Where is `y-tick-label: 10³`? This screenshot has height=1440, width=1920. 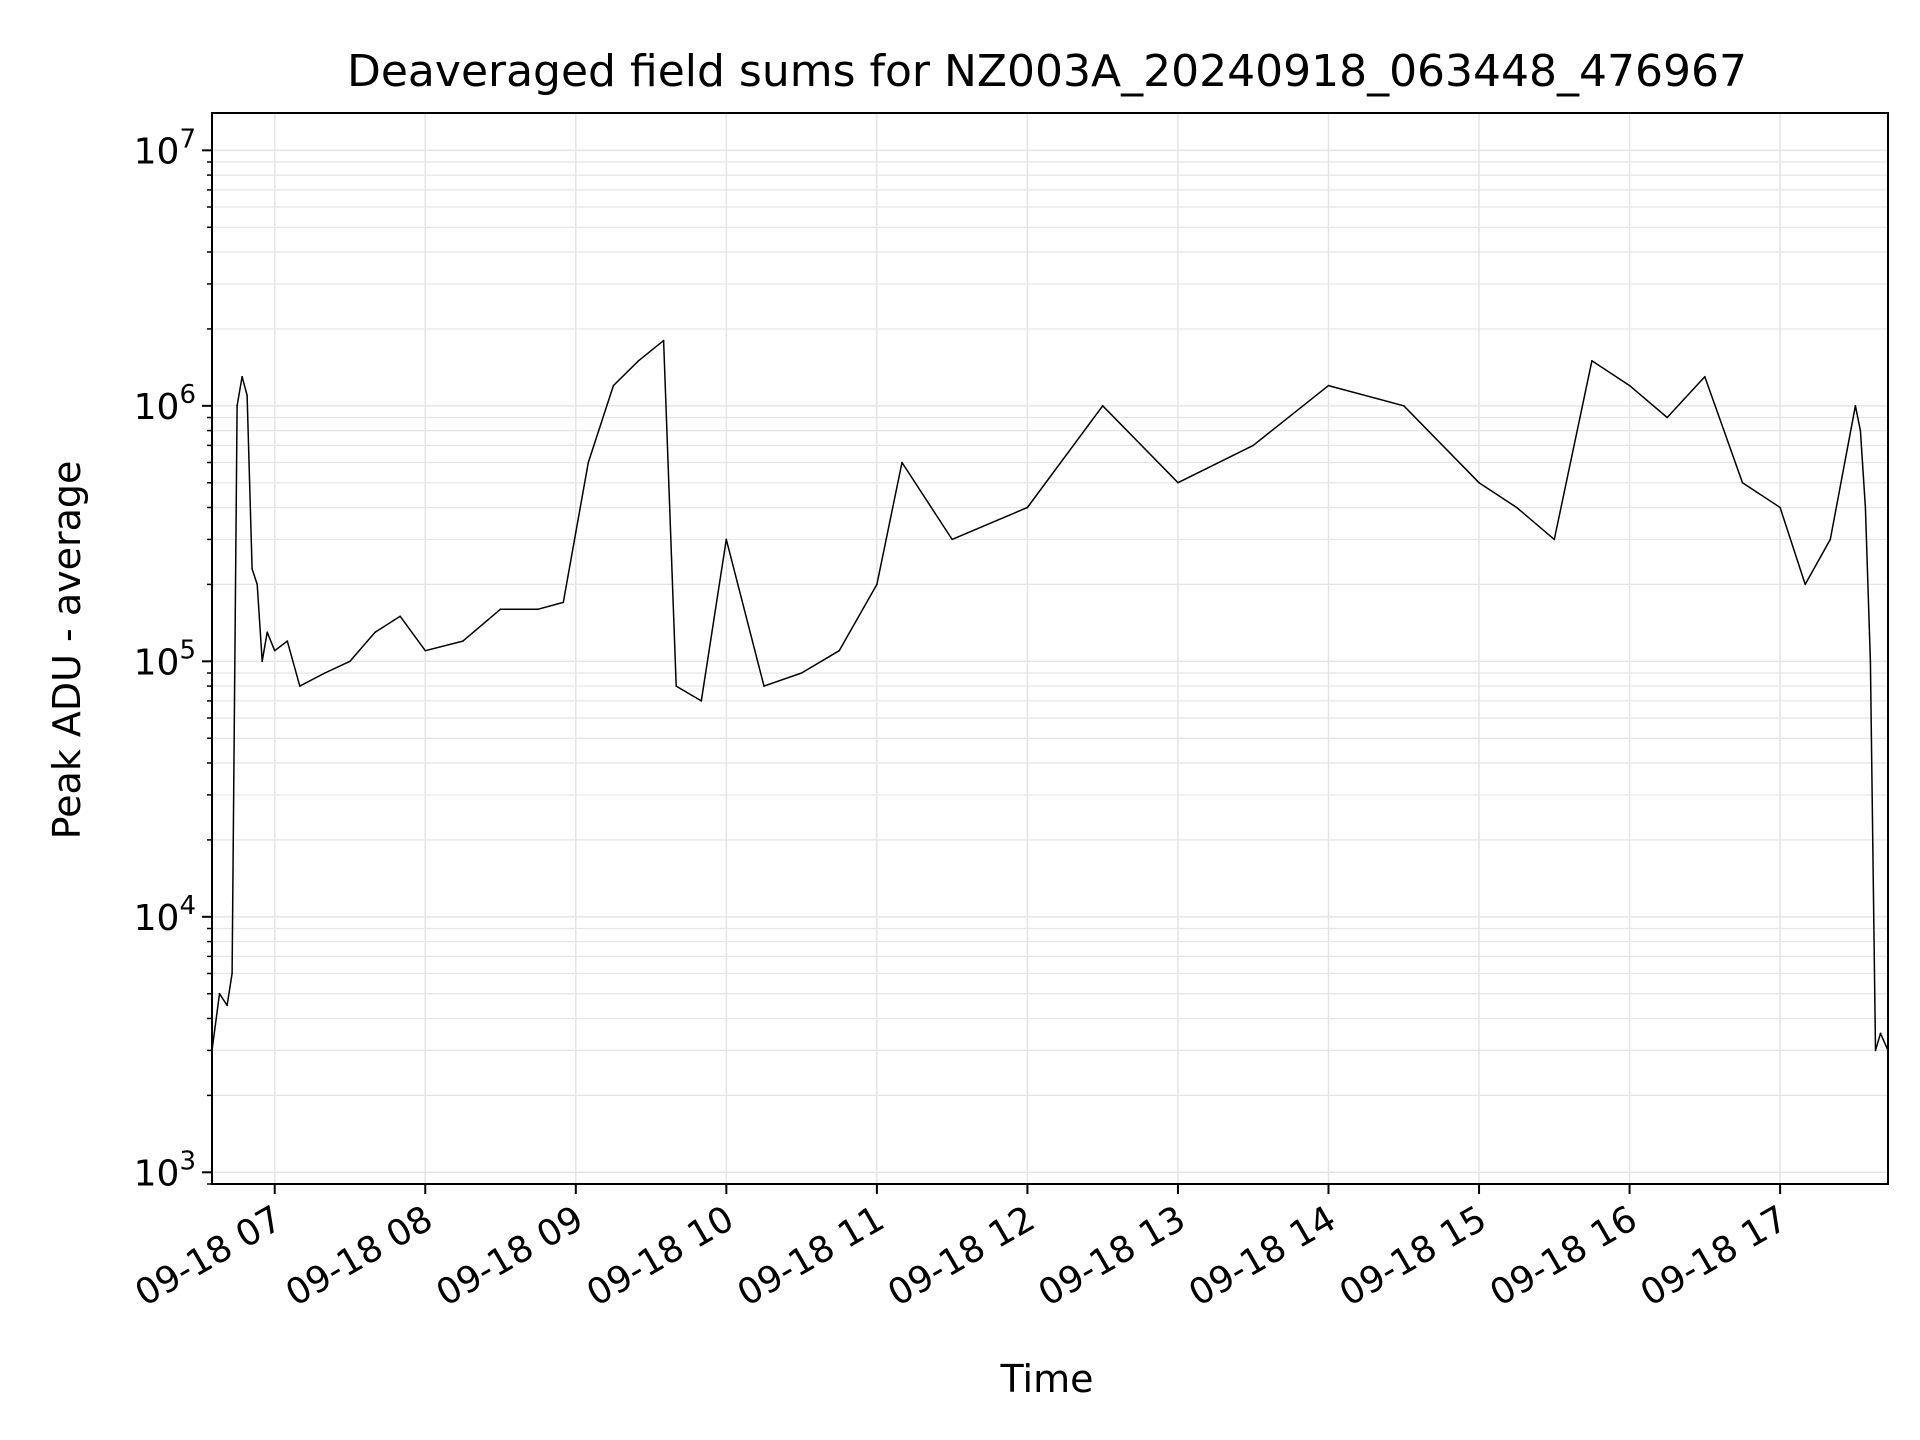 y-tick-label: 10³ is located at coordinates (165, 1170).